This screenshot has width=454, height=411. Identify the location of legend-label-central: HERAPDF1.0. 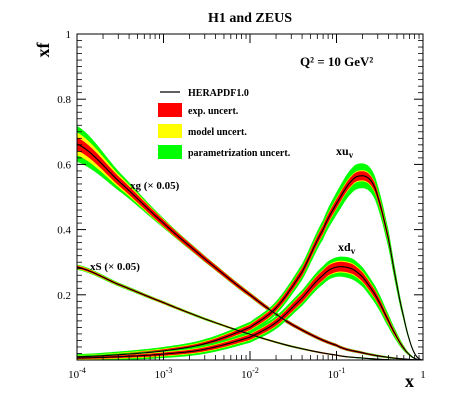
(218, 93).